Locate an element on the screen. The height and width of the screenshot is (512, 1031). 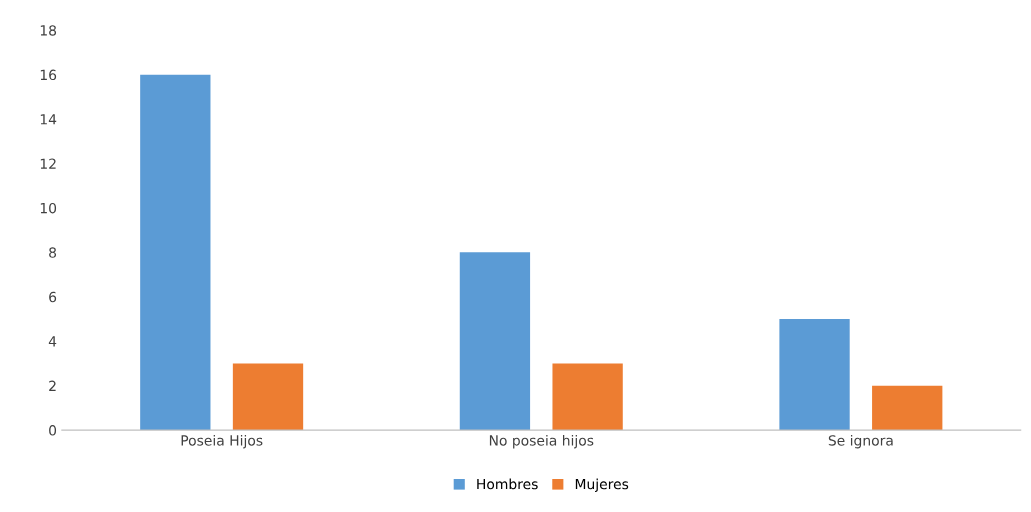
y-tick-label: 10 is located at coordinates (48, 208).